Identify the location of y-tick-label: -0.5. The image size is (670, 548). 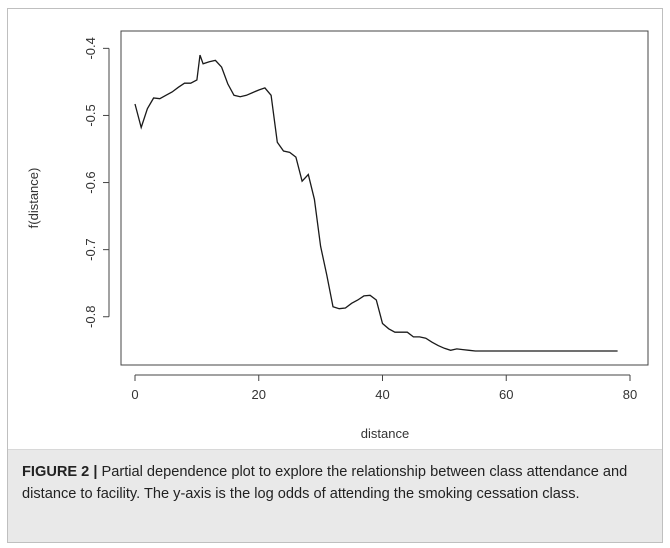
(90, 115).